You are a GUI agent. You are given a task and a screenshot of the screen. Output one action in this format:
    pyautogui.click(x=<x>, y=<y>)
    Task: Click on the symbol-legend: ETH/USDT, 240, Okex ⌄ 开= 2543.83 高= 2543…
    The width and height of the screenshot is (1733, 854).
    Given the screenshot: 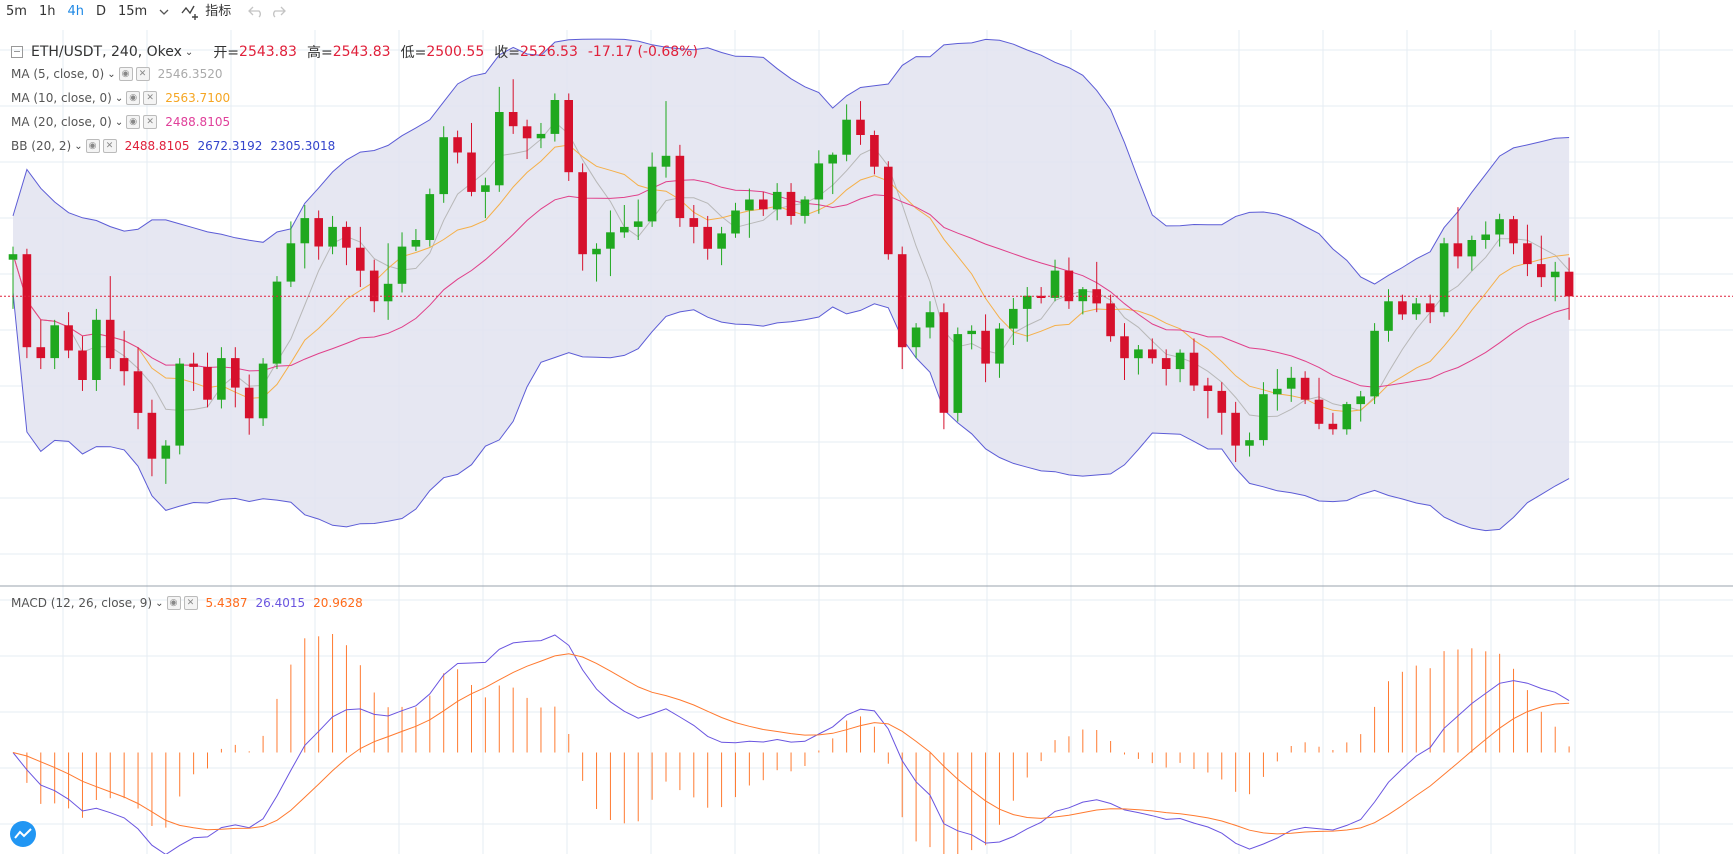 What is the action you would take?
    pyautogui.click(x=359, y=52)
    